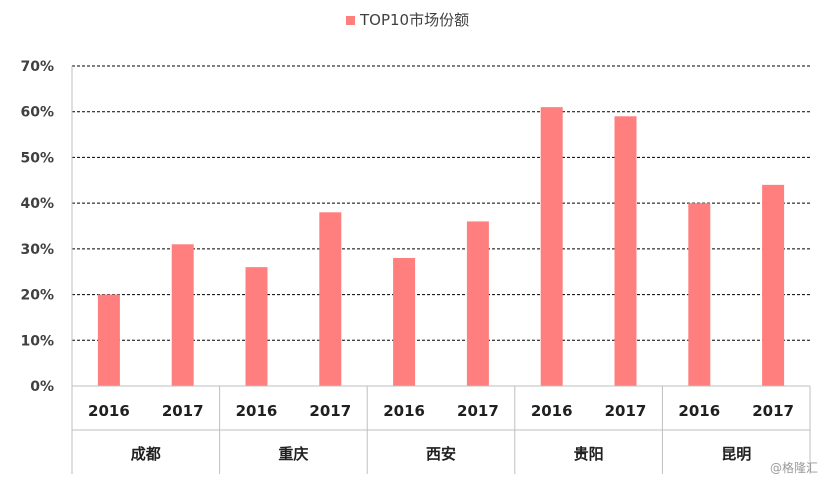 This screenshot has width=832, height=487. Describe the element at coordinates (589, 454) in the screenshot. I see `group-label: 贵阳` at that location.